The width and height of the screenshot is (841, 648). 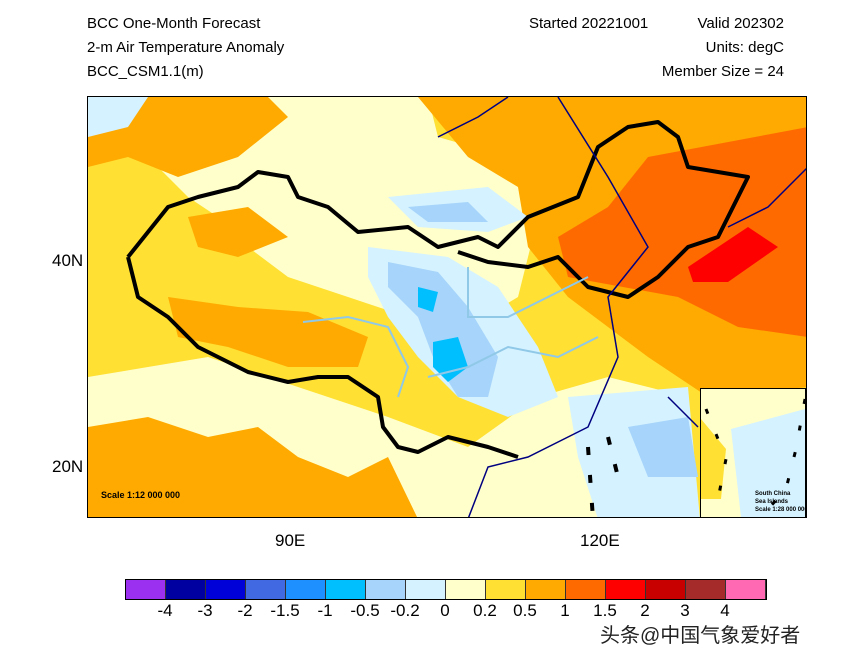 I want to click on colorbar-label: 4, so click(x=725, y=610).